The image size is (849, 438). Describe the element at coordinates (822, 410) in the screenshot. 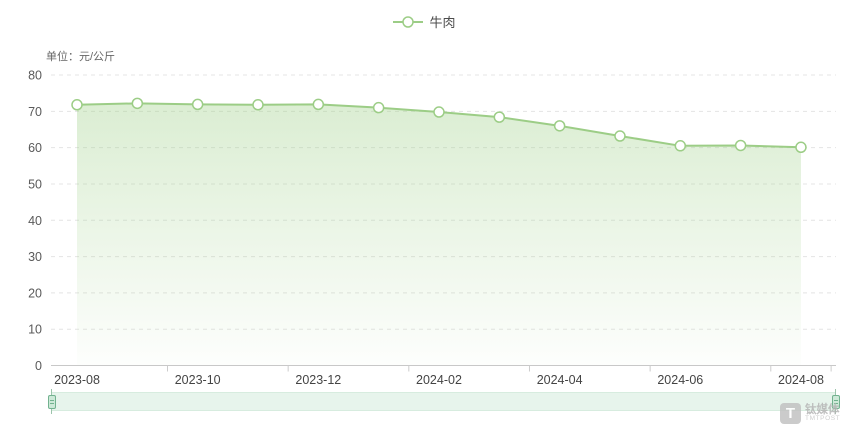

I see `watermark-name: 钛媒体` at that location.